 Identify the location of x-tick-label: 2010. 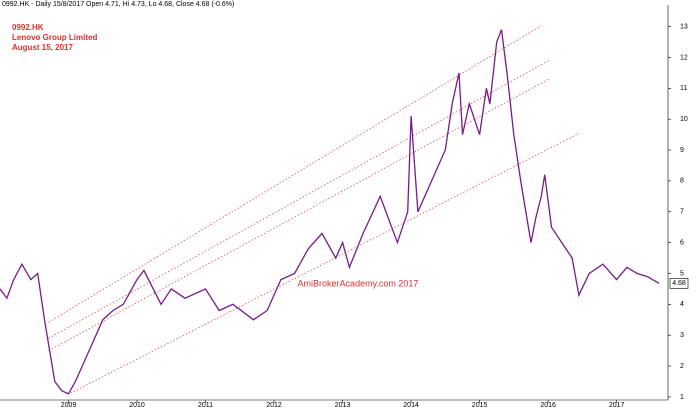
(137, 405).